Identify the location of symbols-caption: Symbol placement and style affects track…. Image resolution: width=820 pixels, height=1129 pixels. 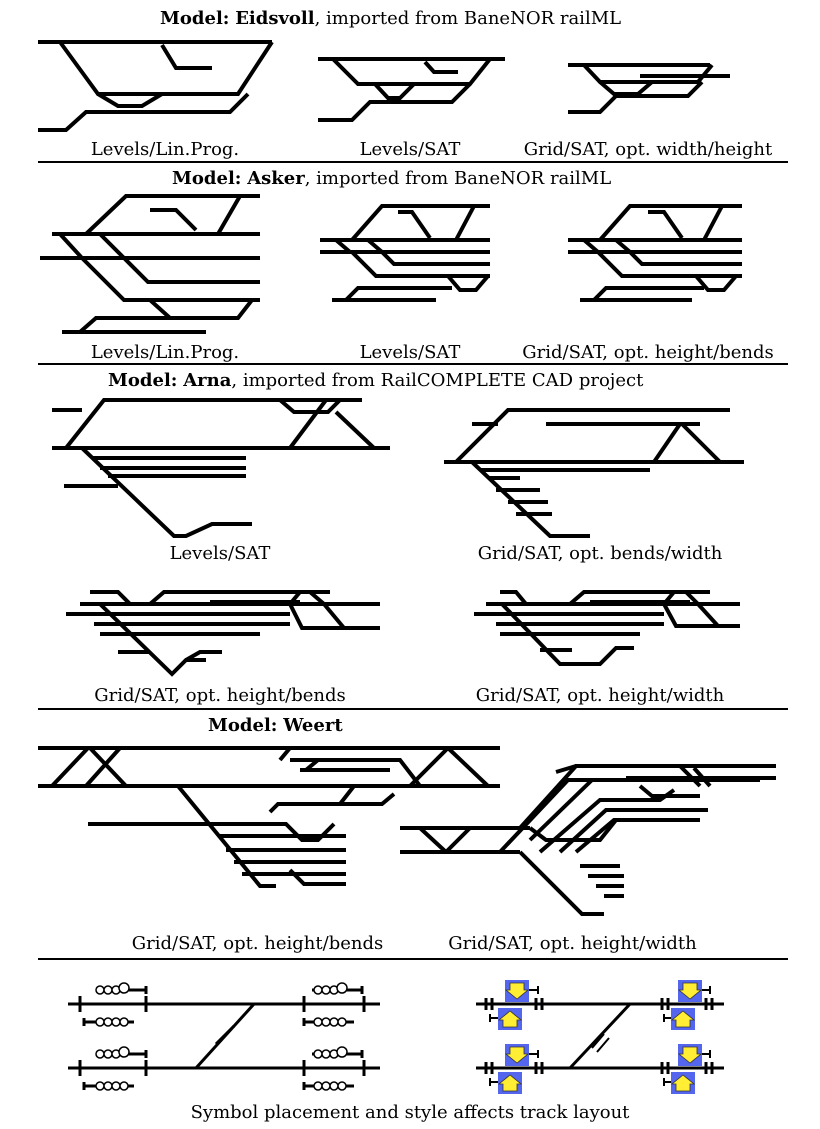
(410, 1112).